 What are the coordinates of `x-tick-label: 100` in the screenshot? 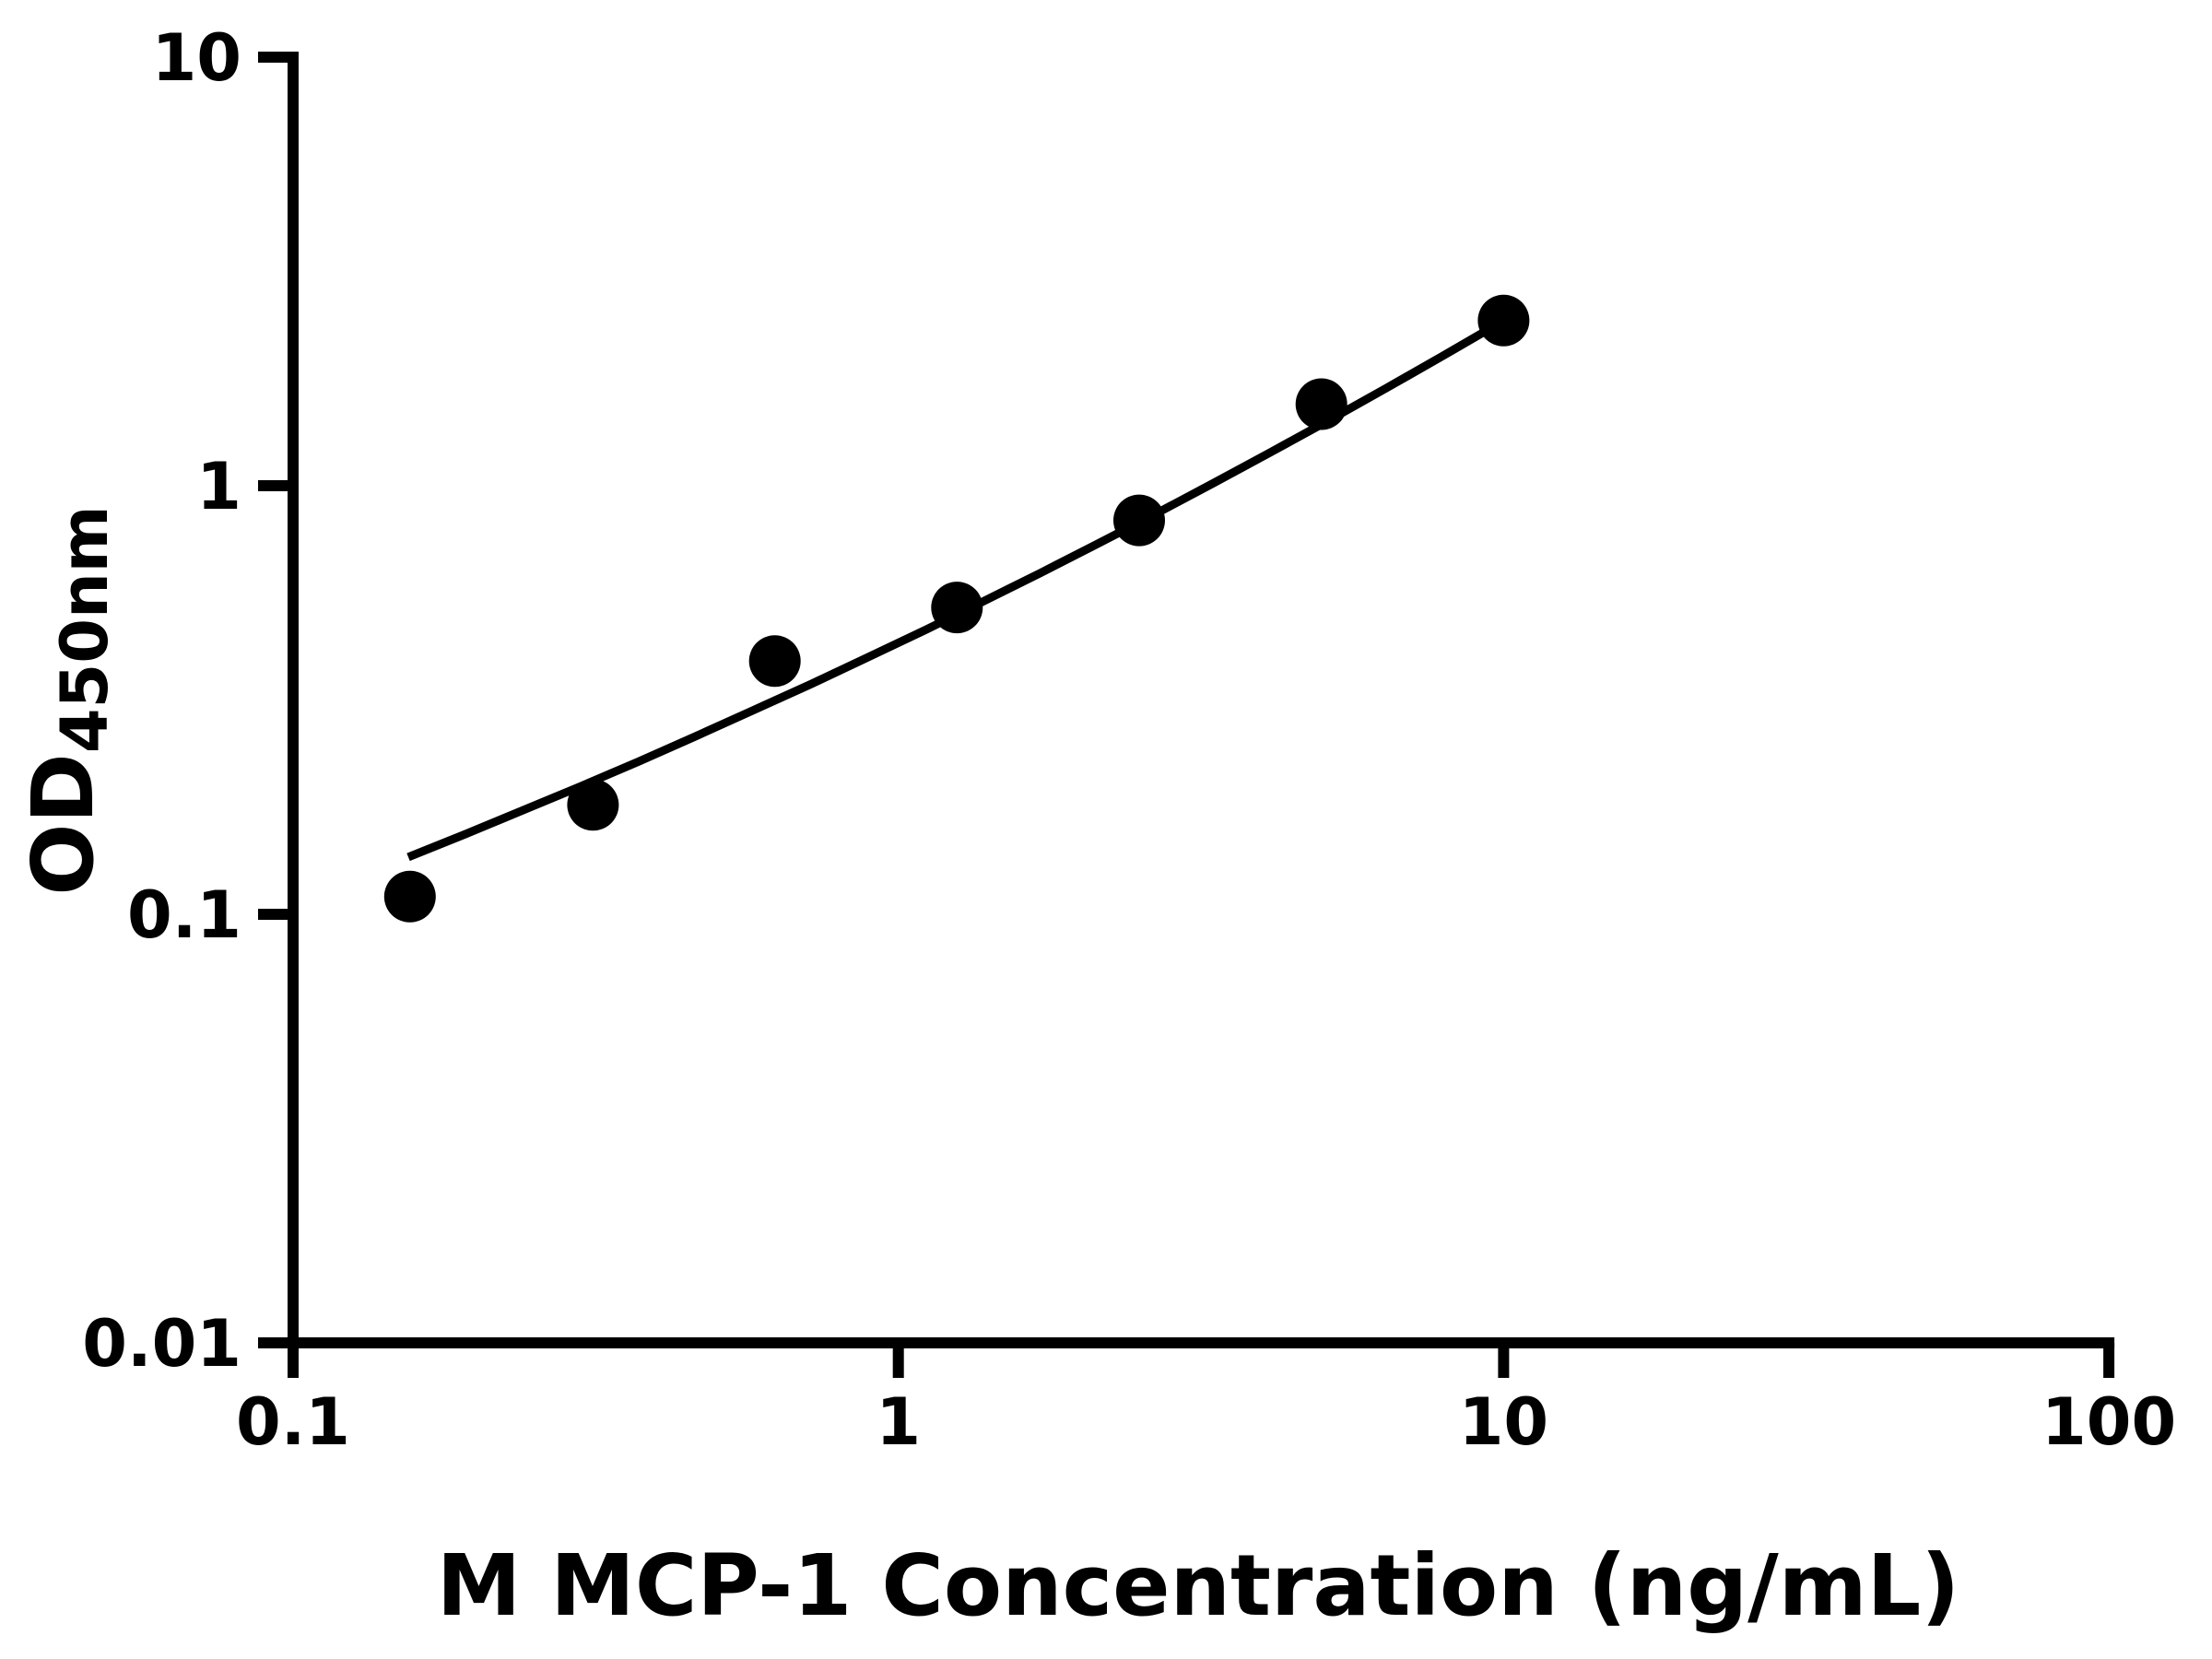 It's located at (2108, 1422).